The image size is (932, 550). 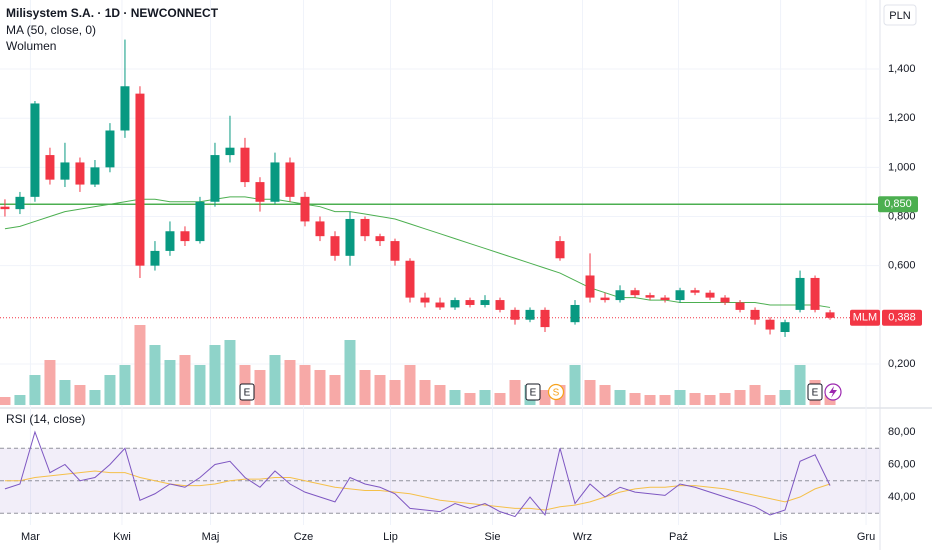 What do you see at coordinates (902, 167) in the screenshot?
I see `y-tick-label: 1,000` at bounding box center [902, 167].